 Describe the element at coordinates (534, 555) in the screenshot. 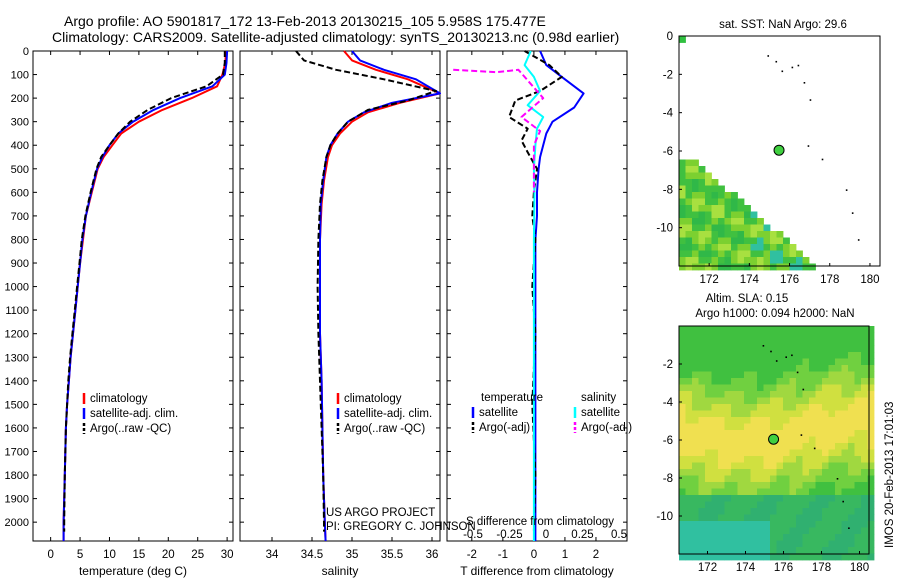

I see `difference-profile-xtick-label: 0` at that location.